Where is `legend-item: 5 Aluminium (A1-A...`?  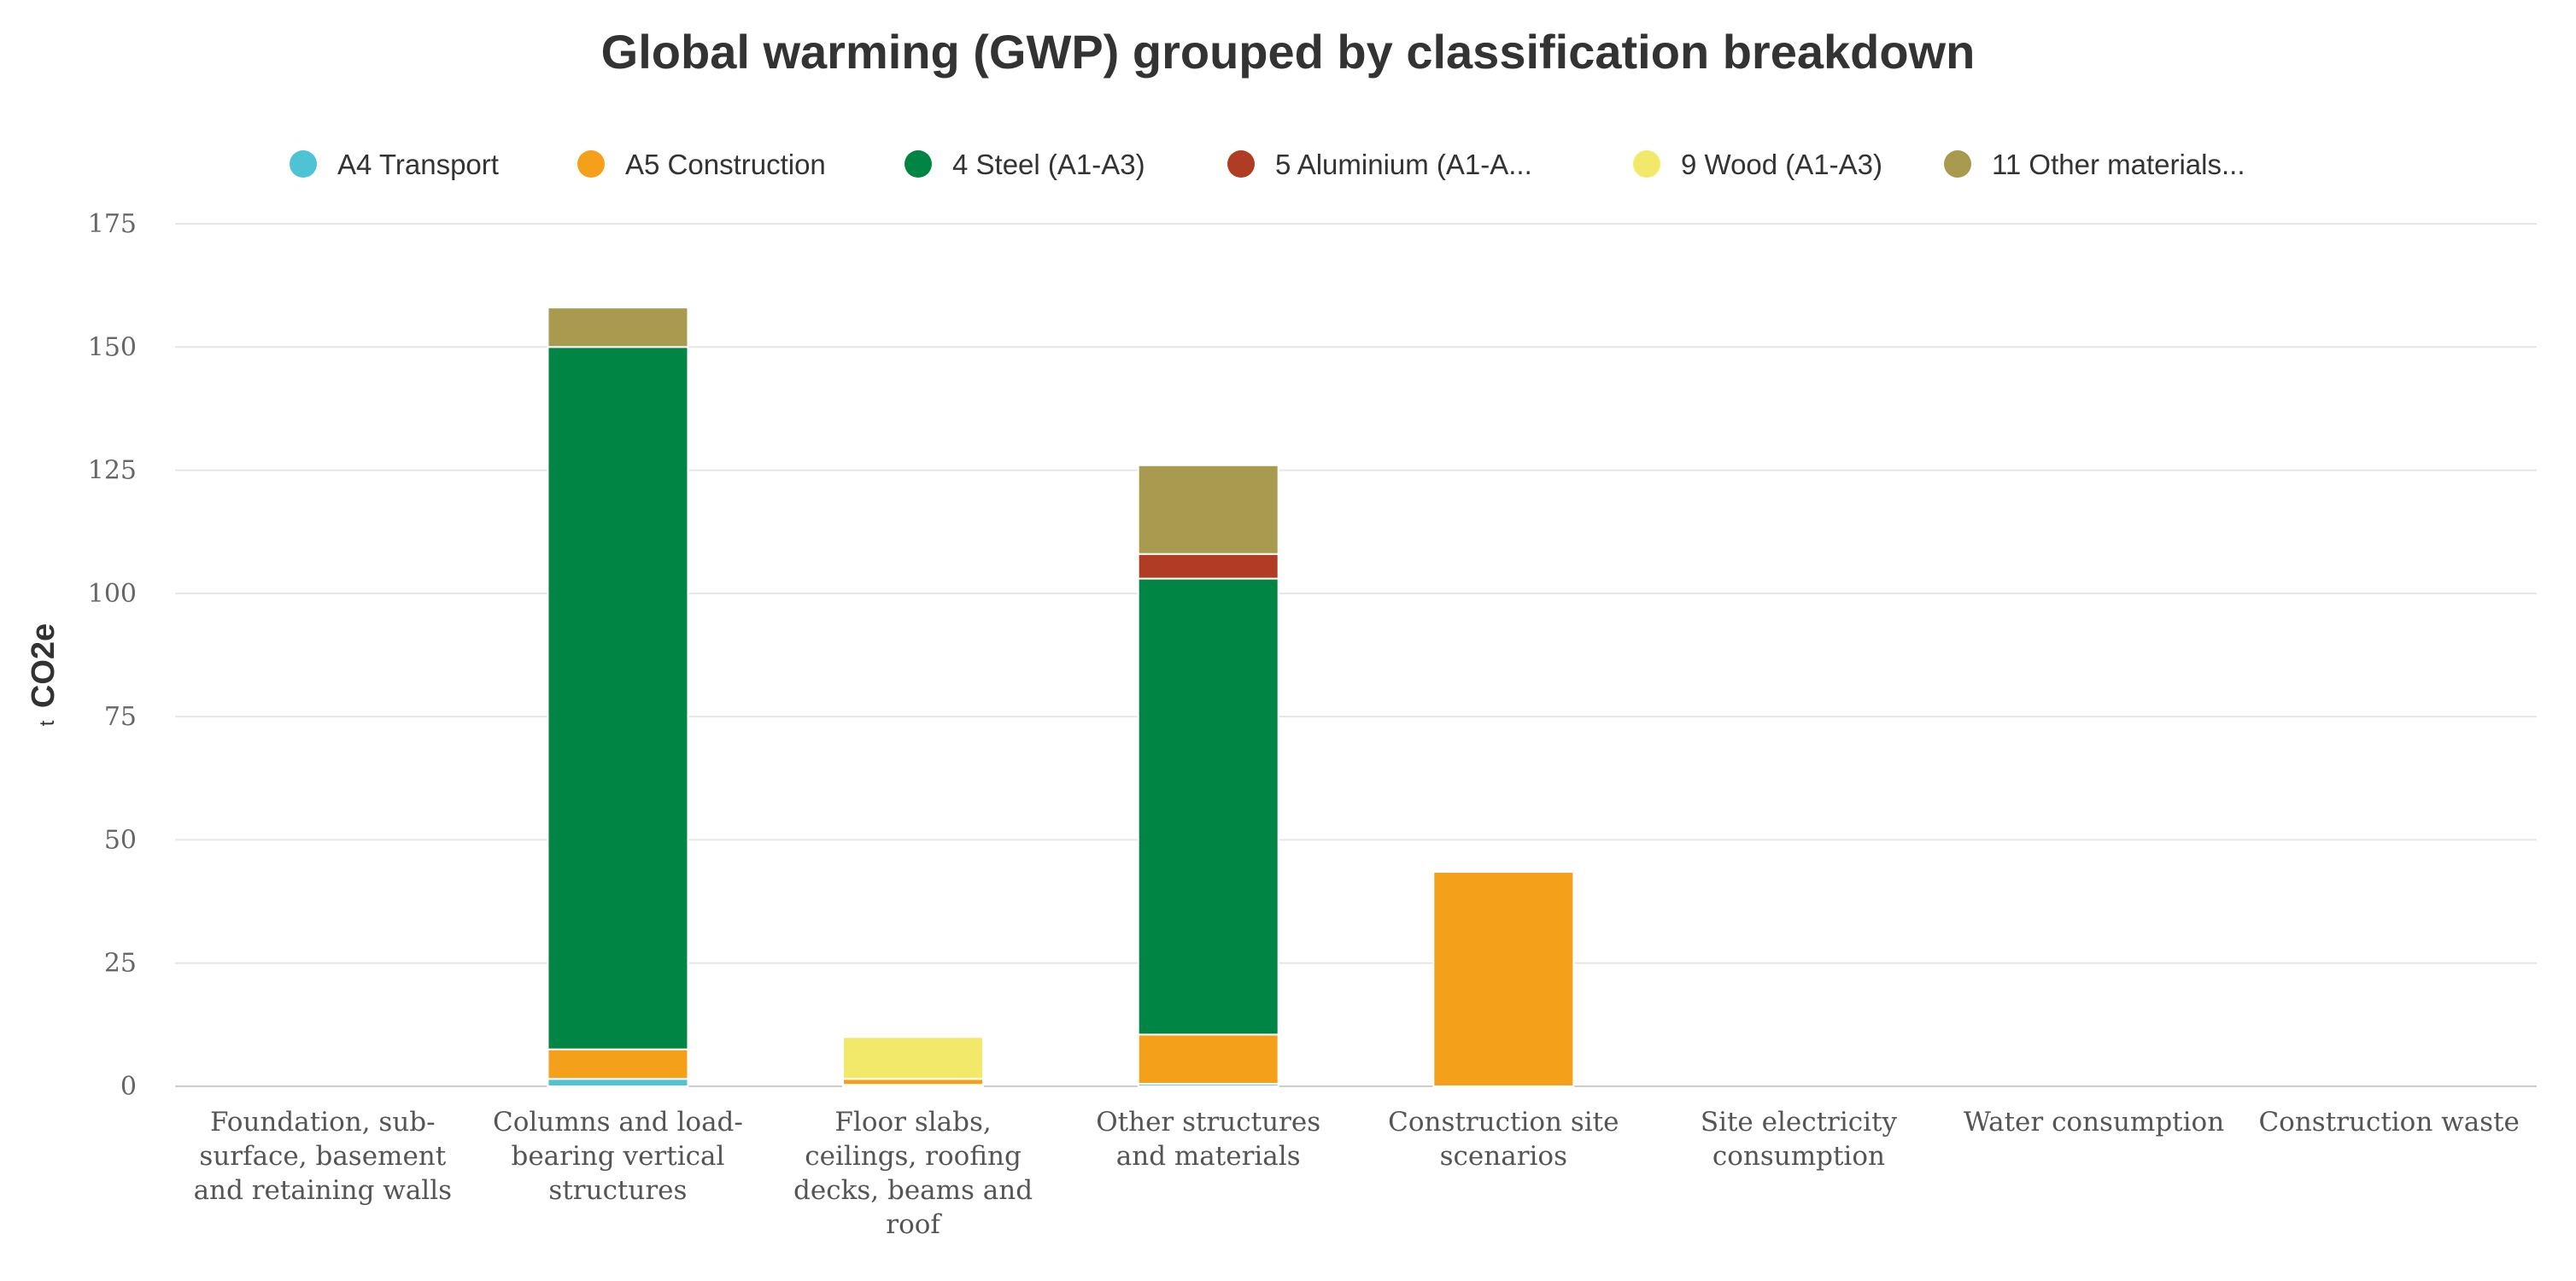
legend-item: 5 Aluminium (A1-A... is located at coordinates (1379, 164).